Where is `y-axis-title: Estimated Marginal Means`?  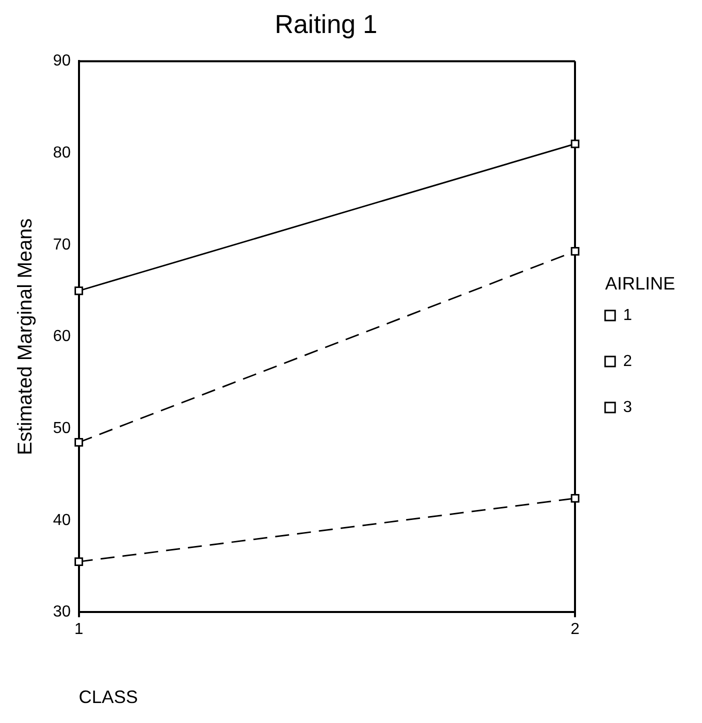 y-axis-title: Estimated Marginal Means is located at coordinates (25, 337).